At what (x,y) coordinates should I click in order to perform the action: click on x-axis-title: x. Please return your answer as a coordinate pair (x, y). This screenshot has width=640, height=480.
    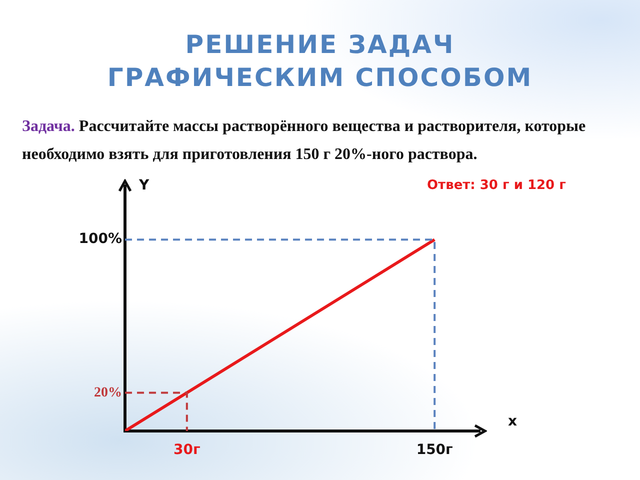
    Looking at the image, I should click on (513, 422).